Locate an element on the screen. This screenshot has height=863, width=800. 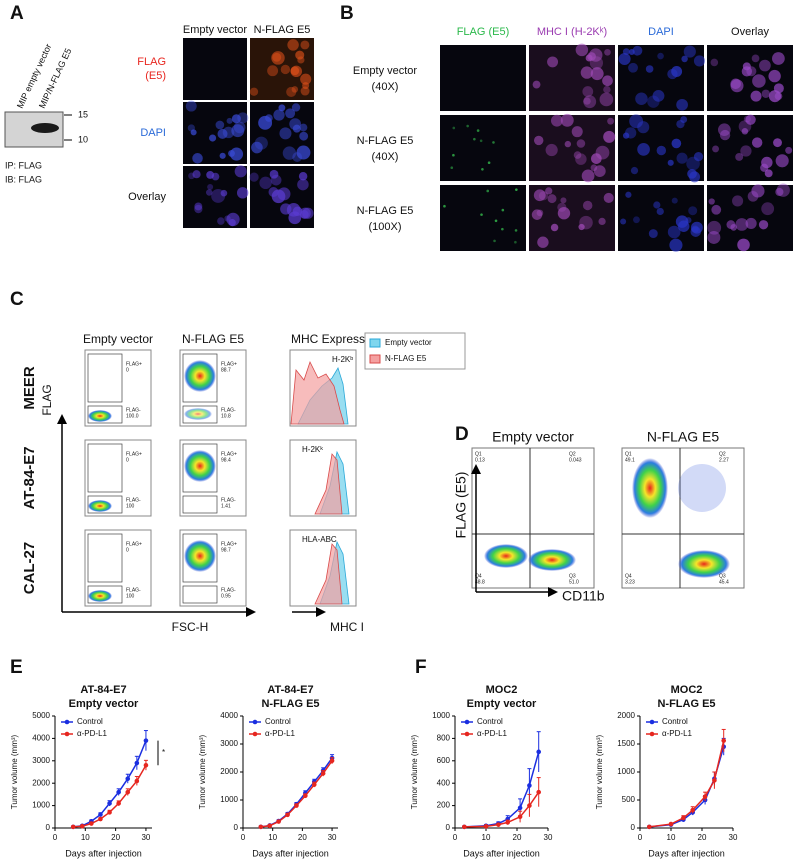
label: (40X) is located at coordinates (385, 157).